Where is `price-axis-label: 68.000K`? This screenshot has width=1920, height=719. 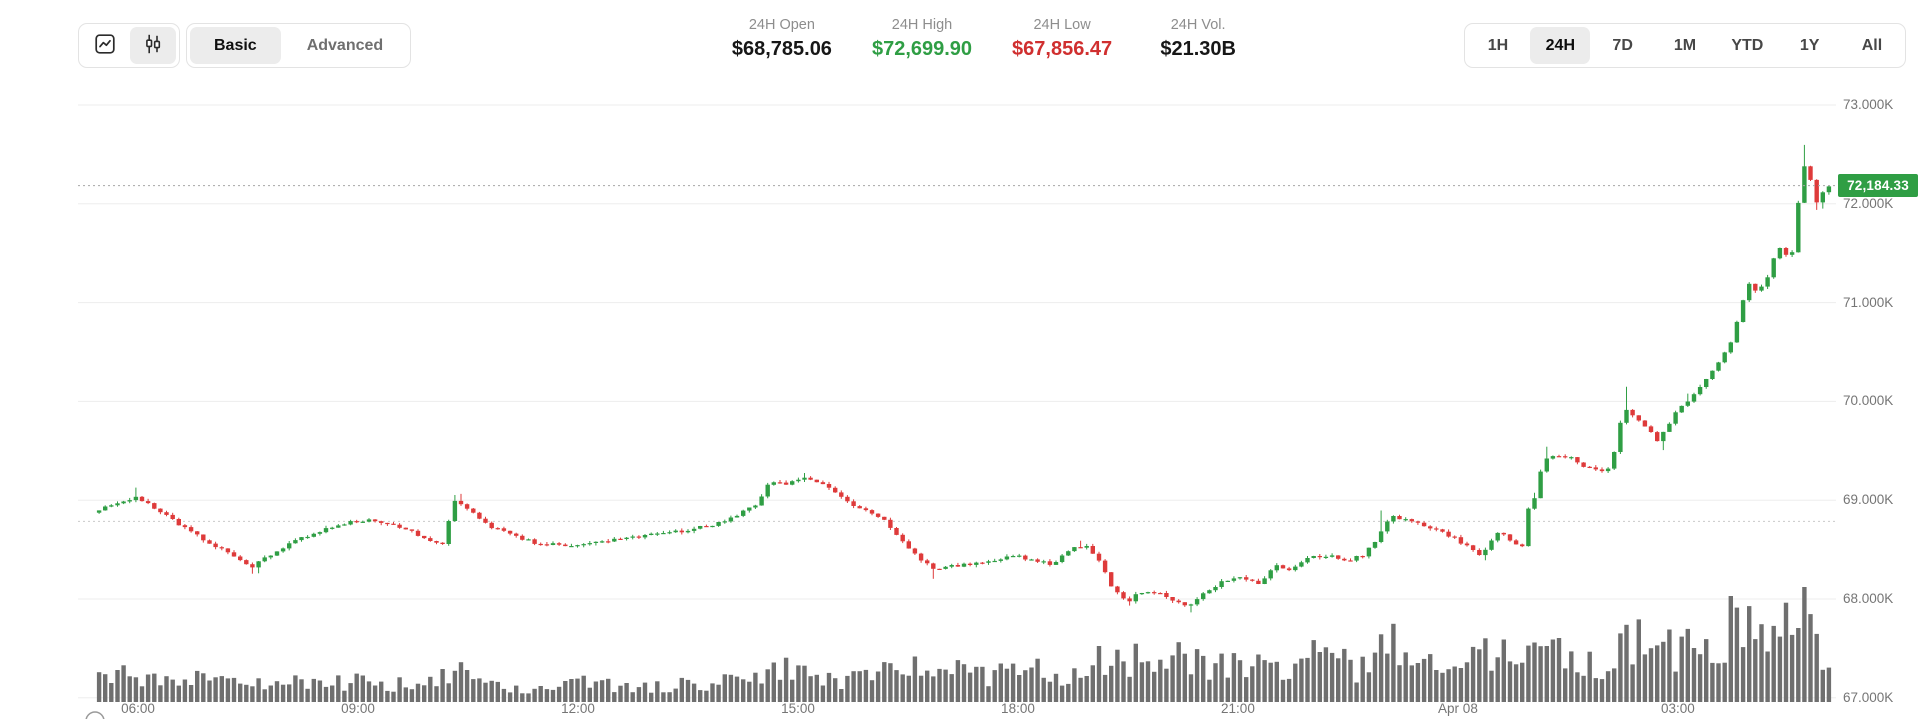 price-axis-label: 68.000K is located at coordinates (1868, 598).